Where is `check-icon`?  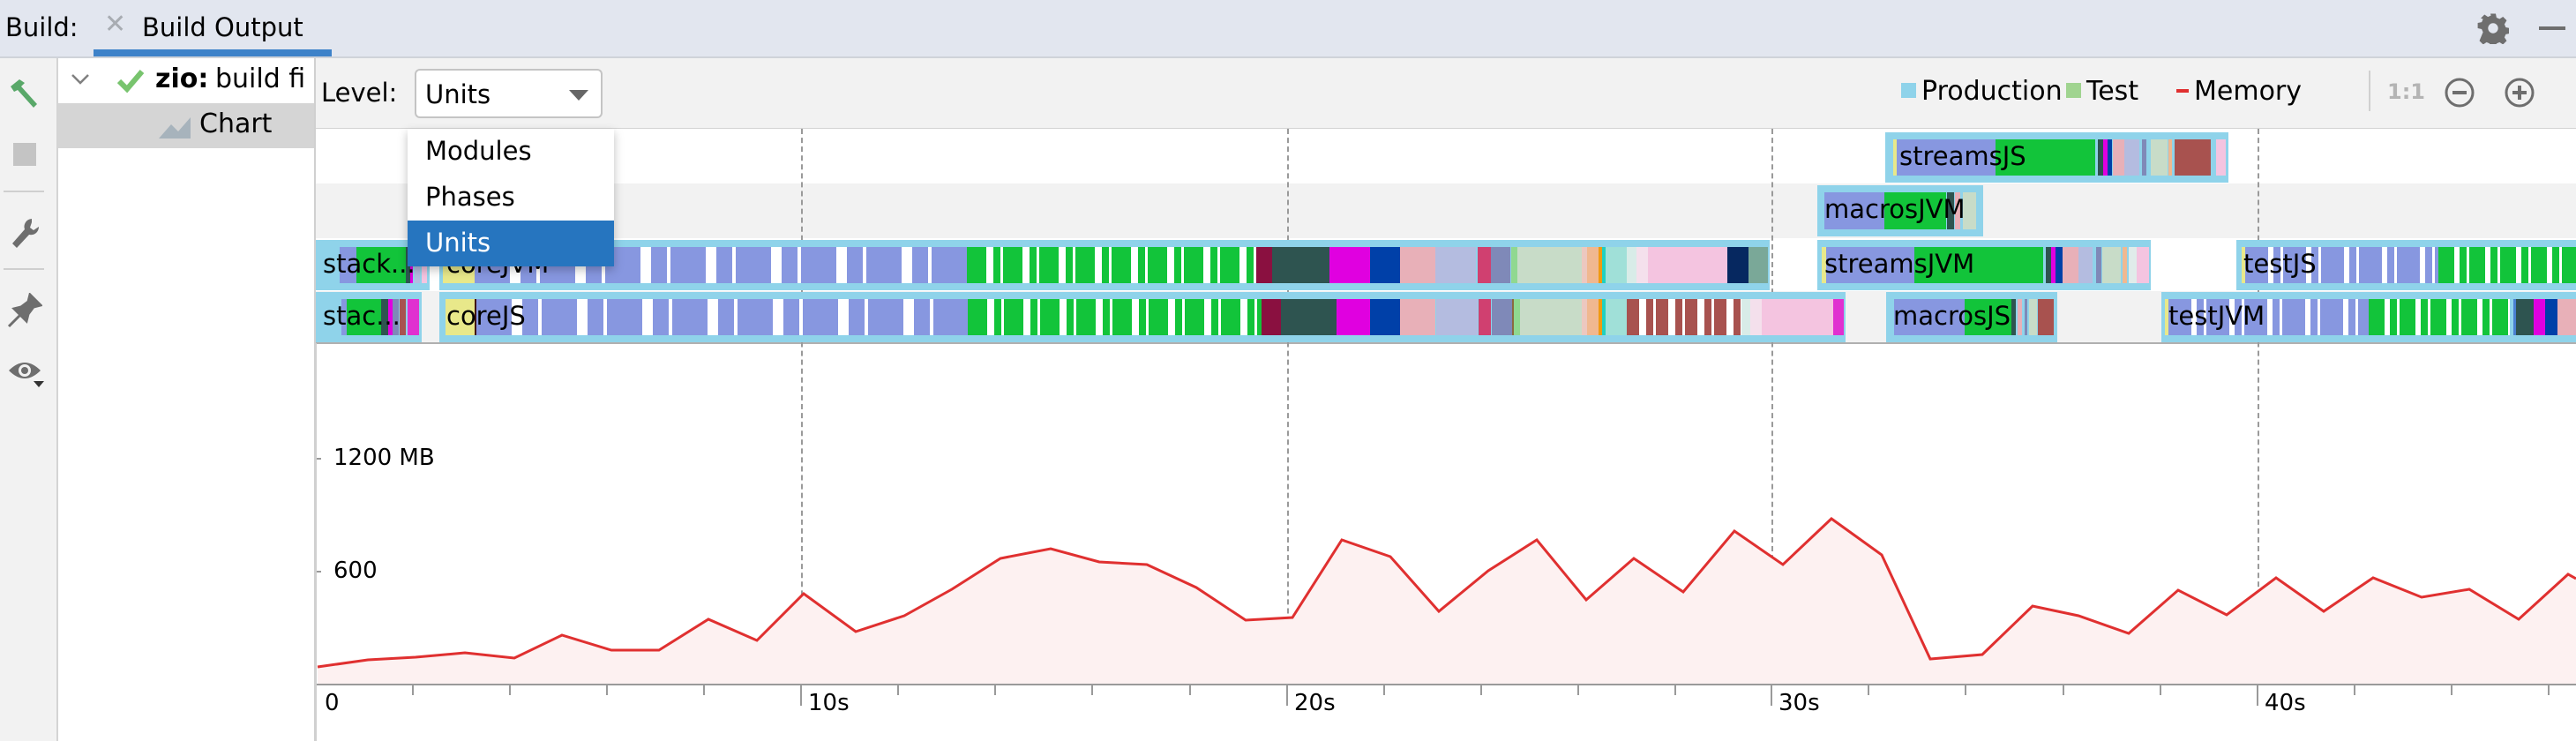 check-icon is located at coordinates (130, 82).